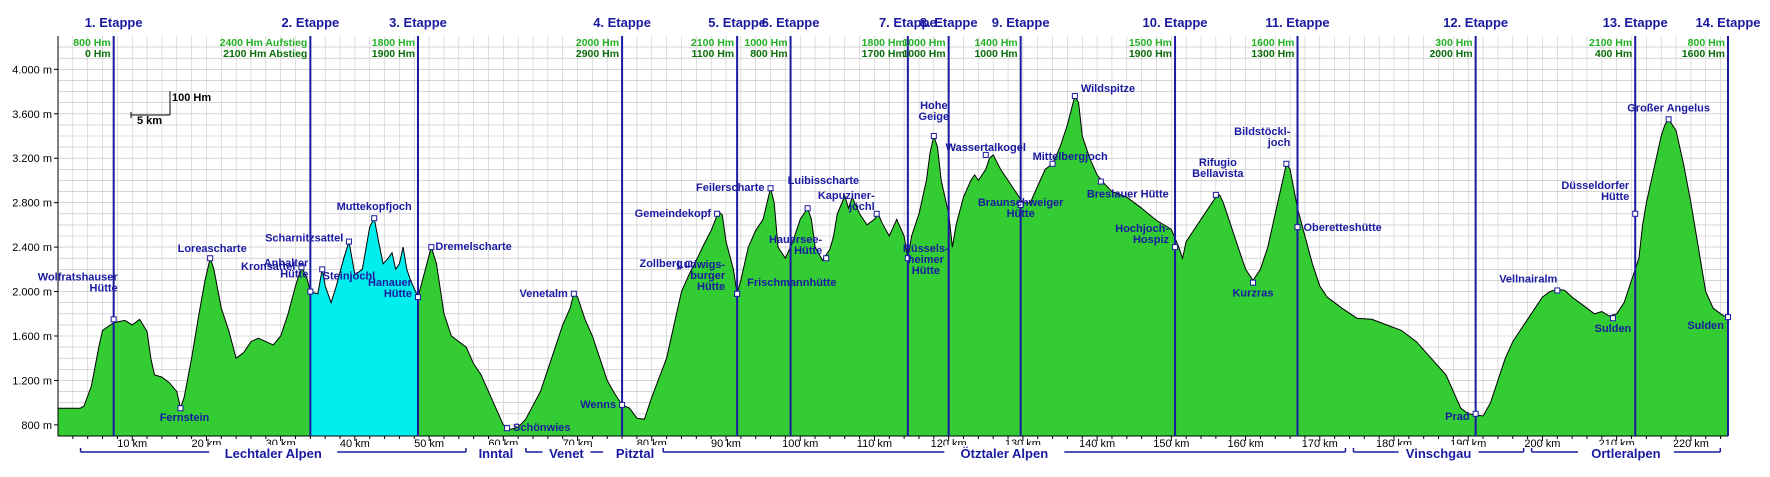 The image size is (1770, 477). I want to click on x-tick-label: 150 km, so click(1171, 444).